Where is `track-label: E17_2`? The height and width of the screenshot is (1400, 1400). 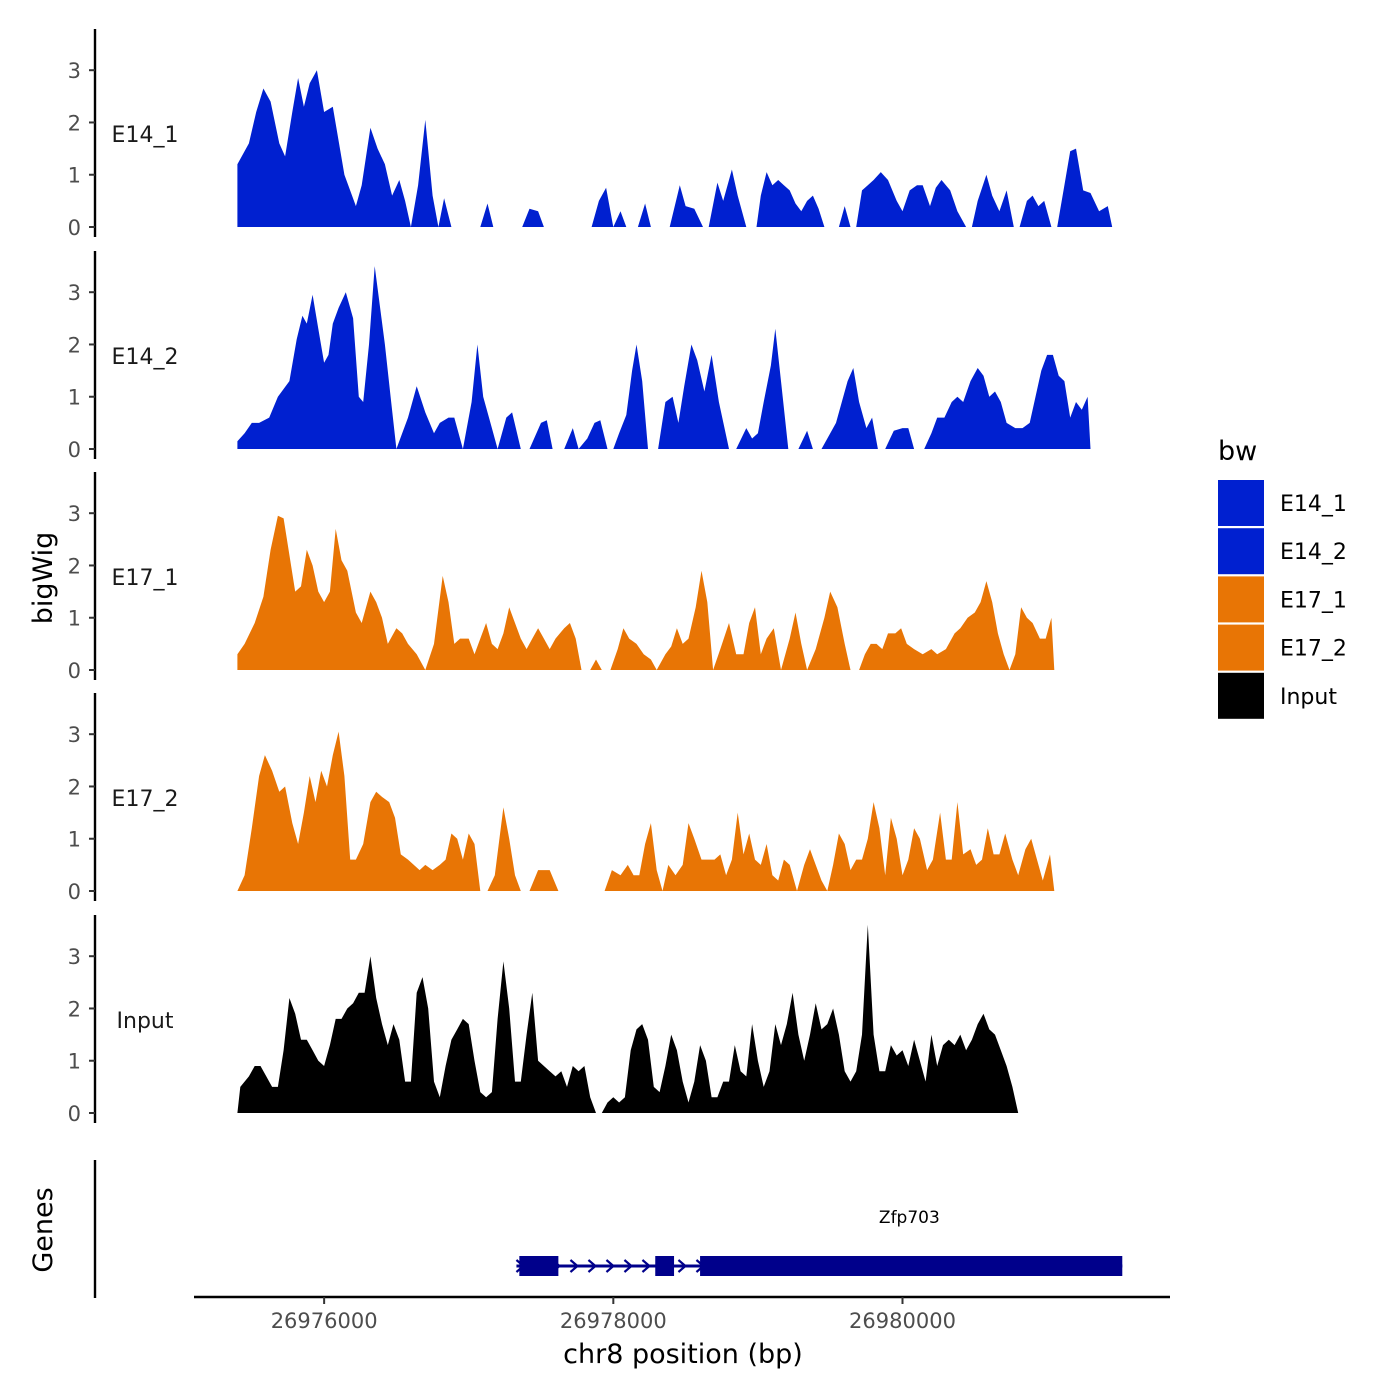 track-label: E17_2 is located at coordinates (145, 799).